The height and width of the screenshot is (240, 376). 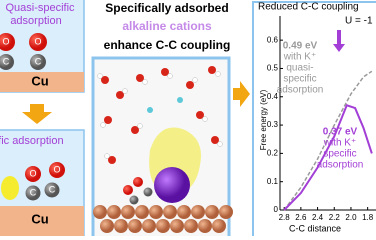 What do you see at coordinates (167, 45) in the screenshot?
I see `heading: enhance C-C coupling` at bounding box center [167, 45].